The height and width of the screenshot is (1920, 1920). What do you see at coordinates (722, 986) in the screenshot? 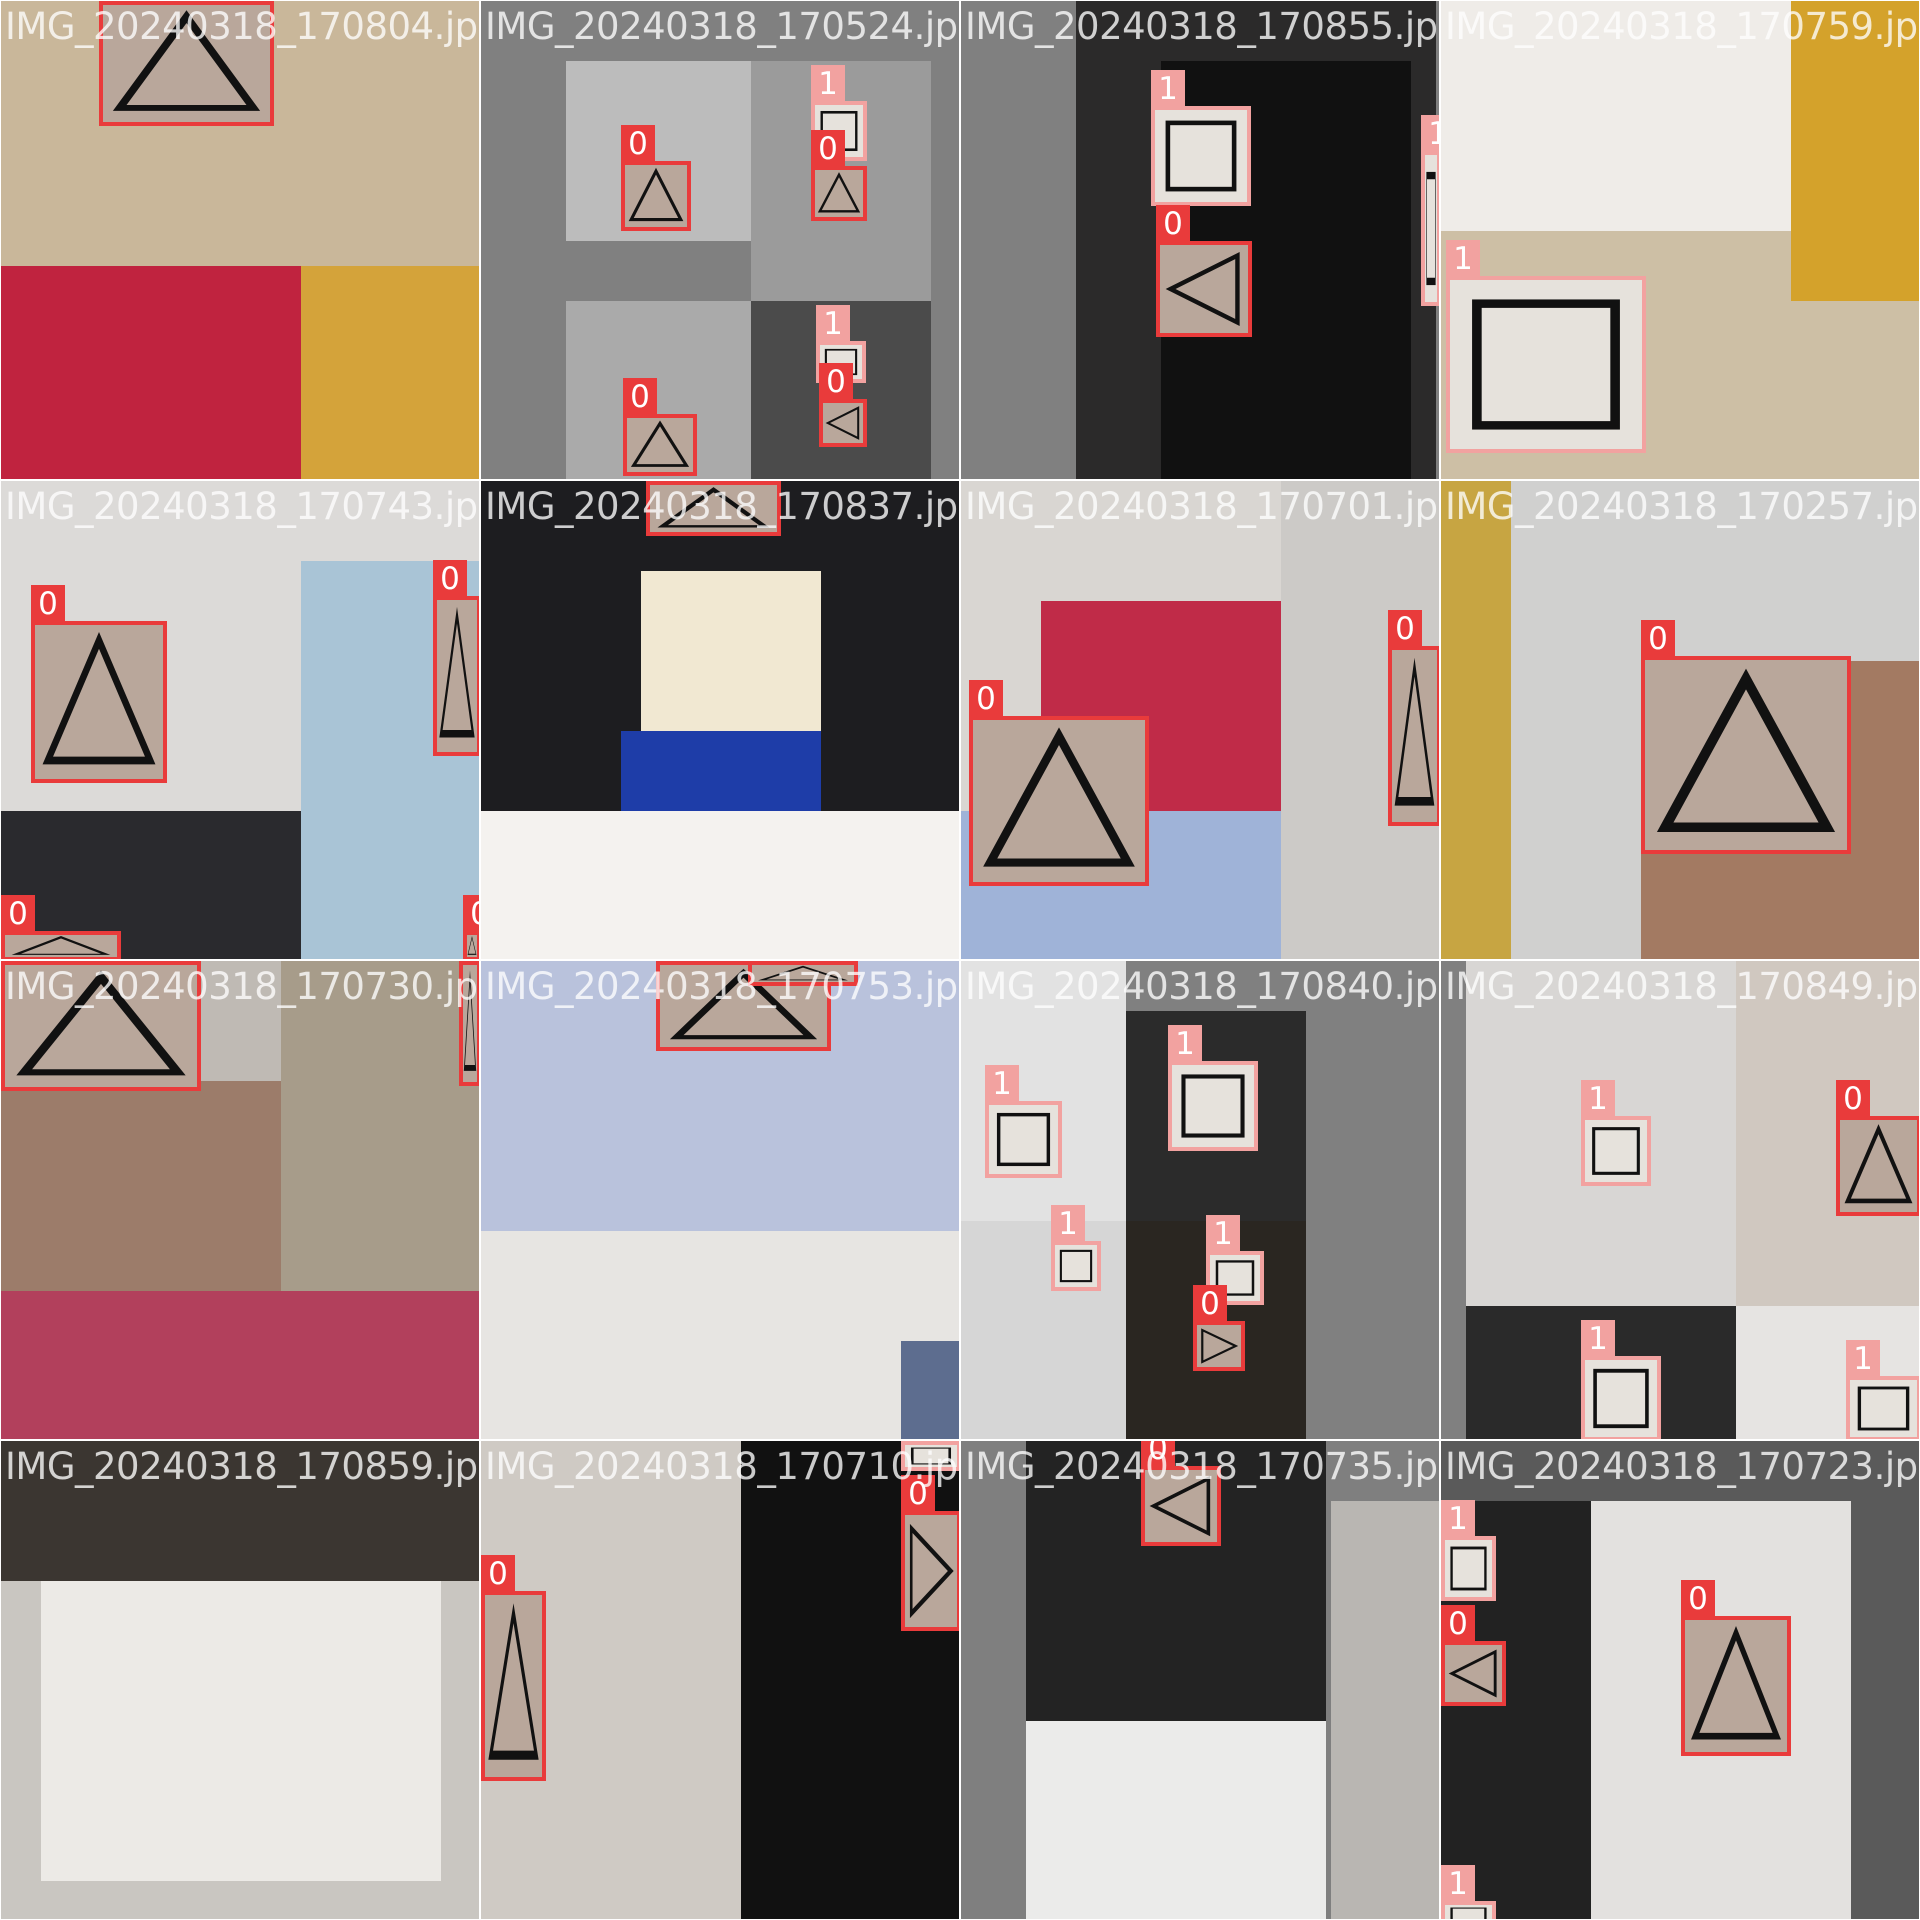
I see `tile-filename: IMG_20240318_170753.jpg` at bounding box center [722, 986].